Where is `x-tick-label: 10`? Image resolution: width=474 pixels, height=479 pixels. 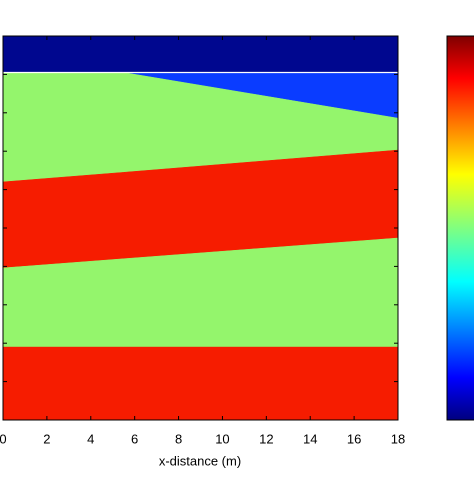
x-tick-label: 10 is located at coordinates (222, 438).